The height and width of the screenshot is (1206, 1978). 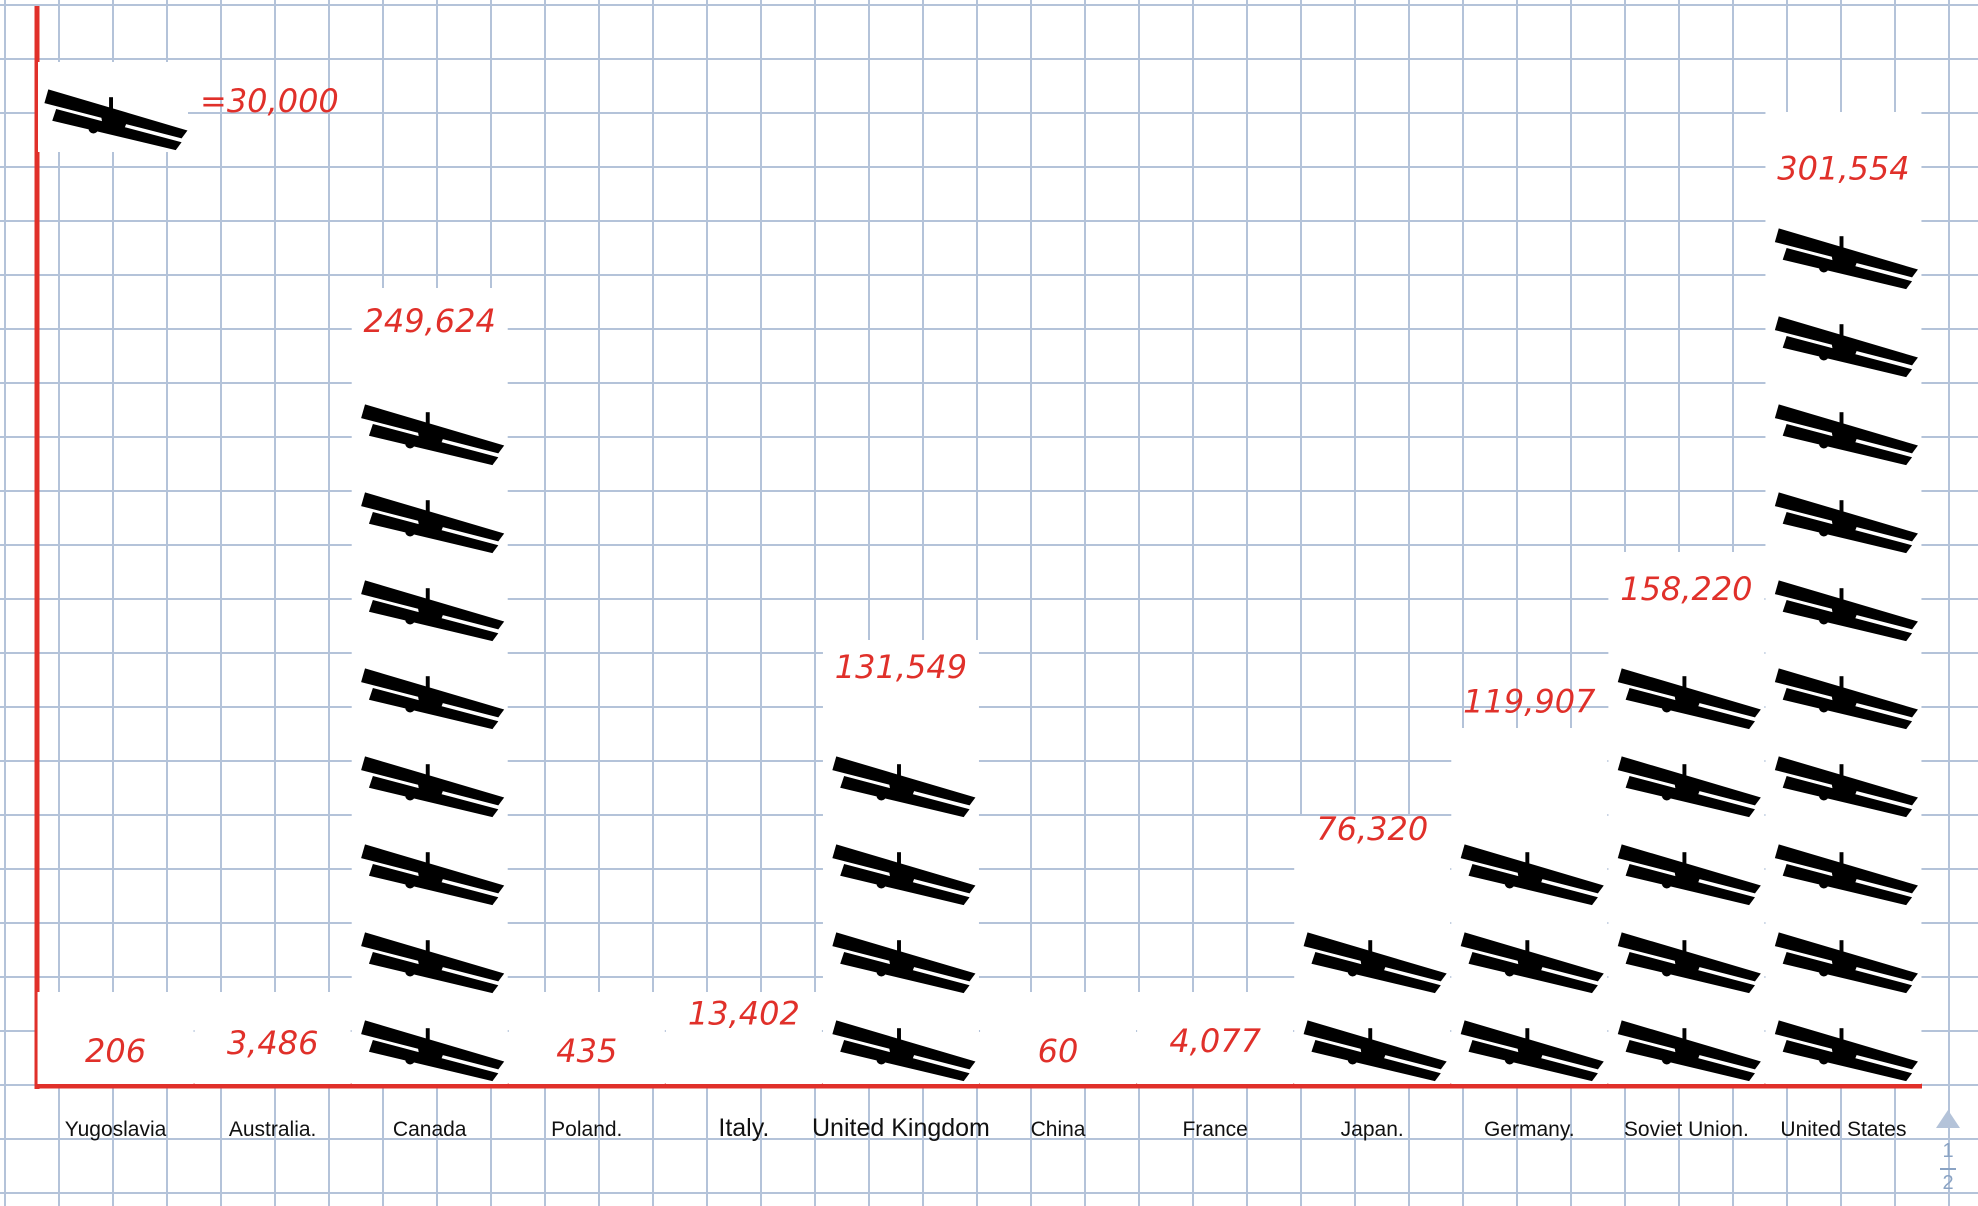 I want to click on data-label: 13,402, so click(x=744, y=1014).